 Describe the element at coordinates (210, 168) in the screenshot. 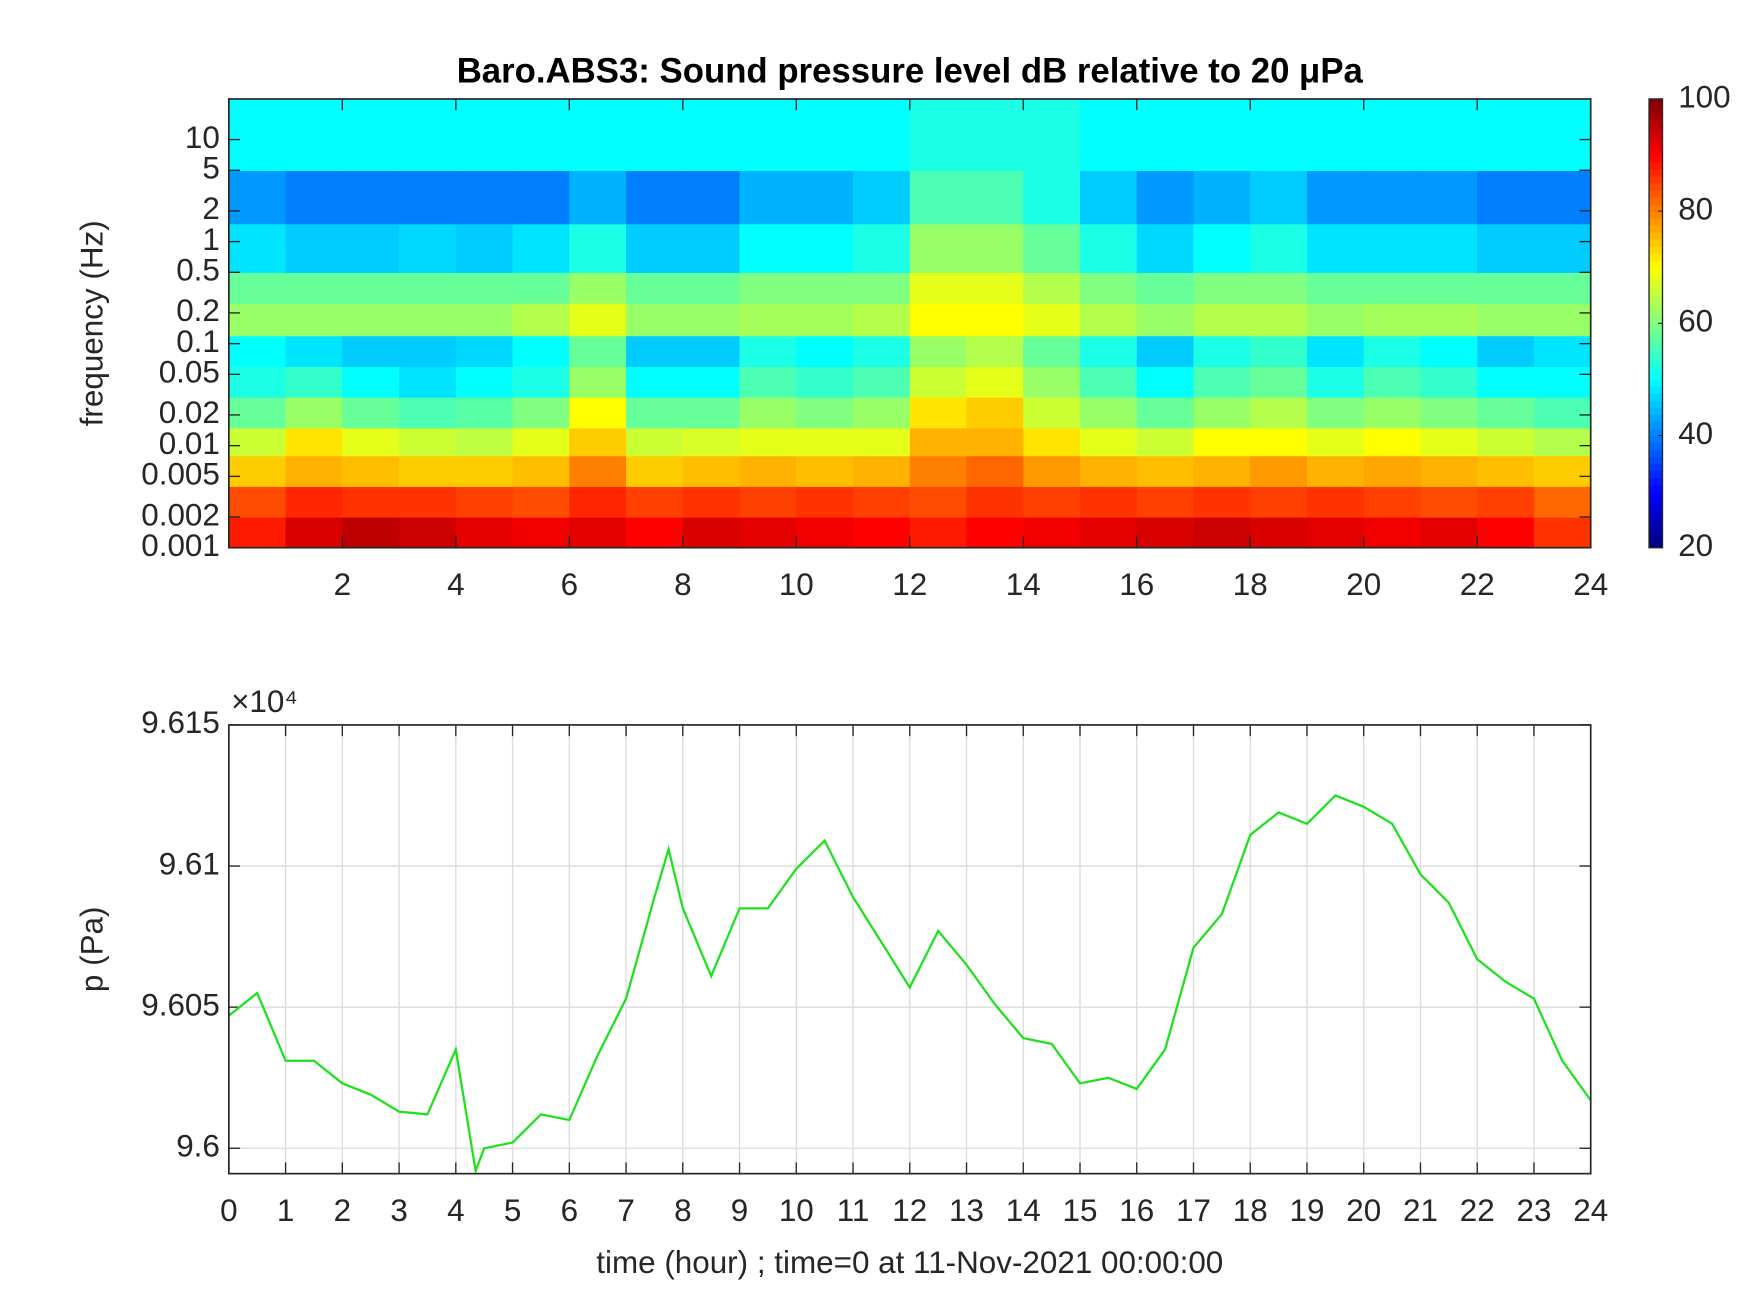

I see `y-tick-label: 5` at that location.